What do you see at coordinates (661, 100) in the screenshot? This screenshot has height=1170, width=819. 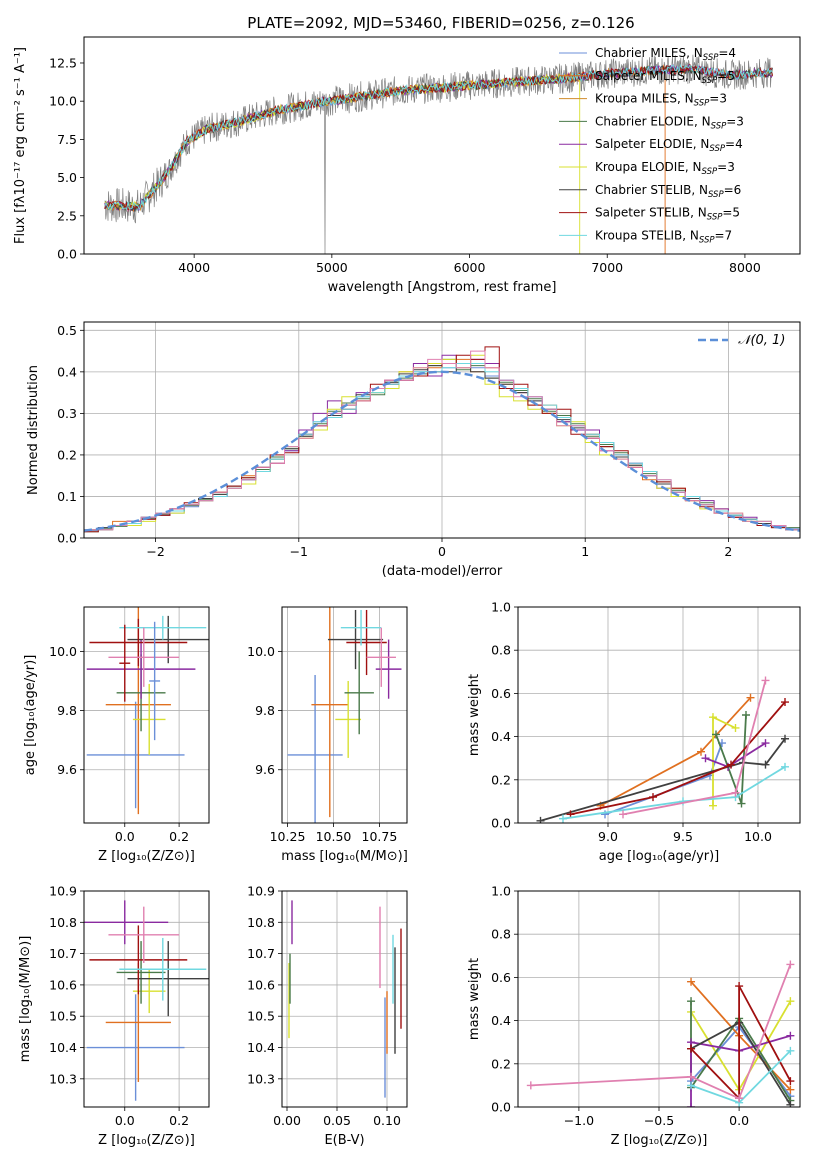 I see `legend-label-2: Kroupa MILES, NSSP=3` at bounding box center [661, 100].